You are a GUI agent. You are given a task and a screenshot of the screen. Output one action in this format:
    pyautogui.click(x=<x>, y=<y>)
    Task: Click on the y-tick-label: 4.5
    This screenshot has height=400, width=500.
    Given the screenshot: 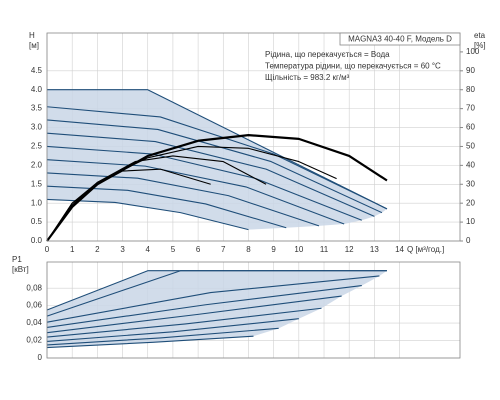 What is the action you would take?
    pyautogui.click(x=37, y=70)
    